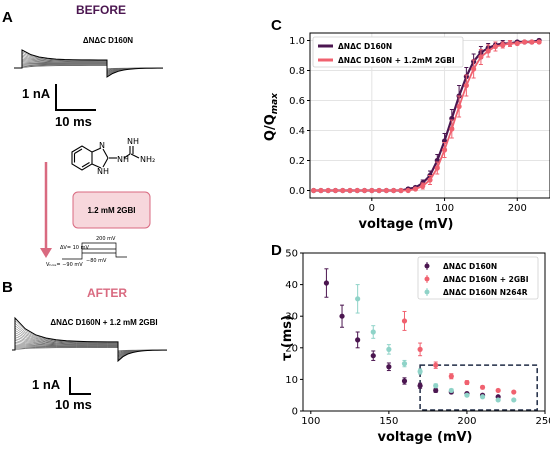  I want to click on protocol-post: −80 mV, so click(96, 261).